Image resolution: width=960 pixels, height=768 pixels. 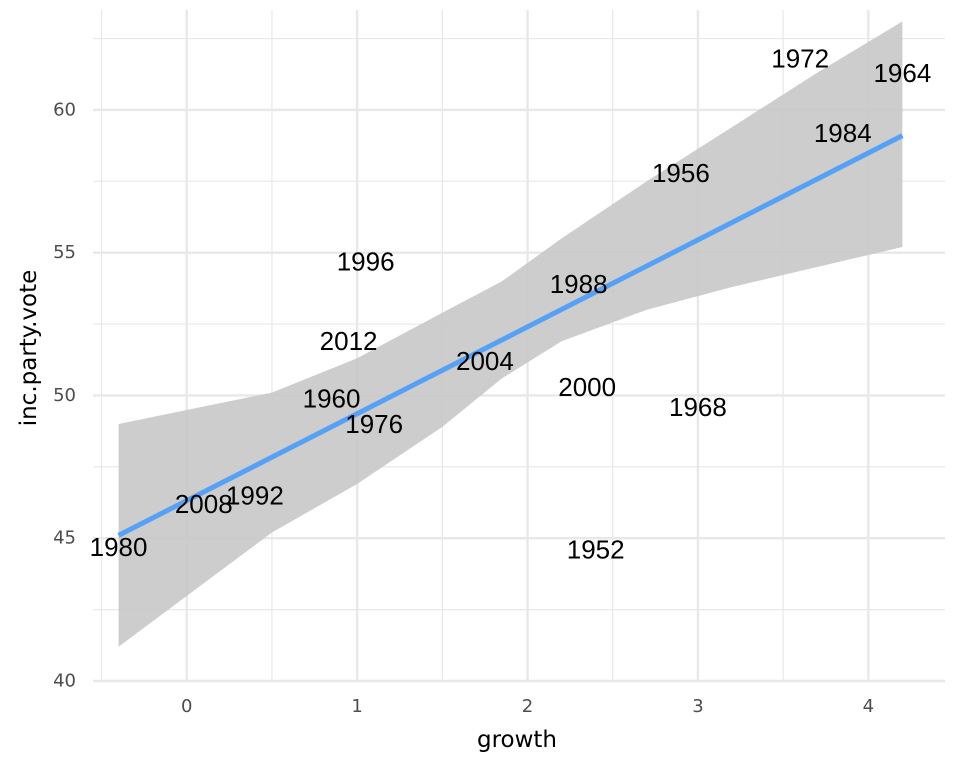 I want to click on point-label-1980: 1980, so click(x=119, y=547).